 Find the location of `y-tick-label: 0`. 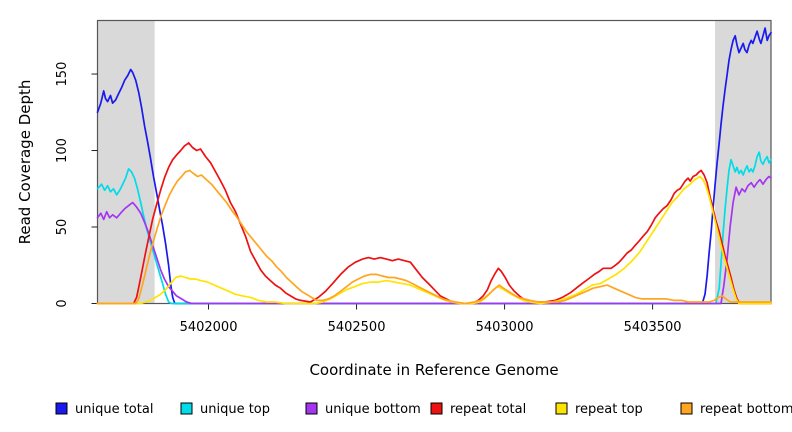

y-tick-label: 0 is located at coordinates (62, 303).